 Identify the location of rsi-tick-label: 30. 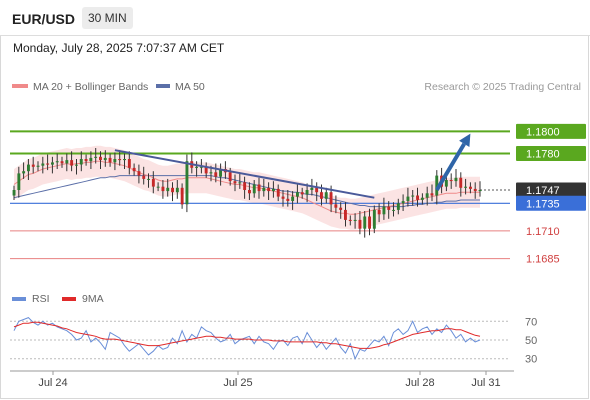
(531, 360).